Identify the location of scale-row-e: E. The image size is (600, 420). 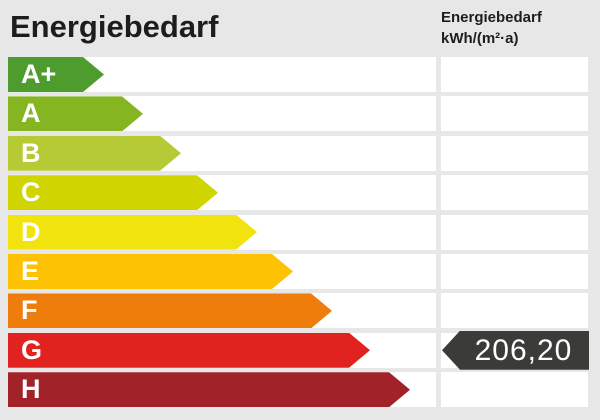
(300, 271).